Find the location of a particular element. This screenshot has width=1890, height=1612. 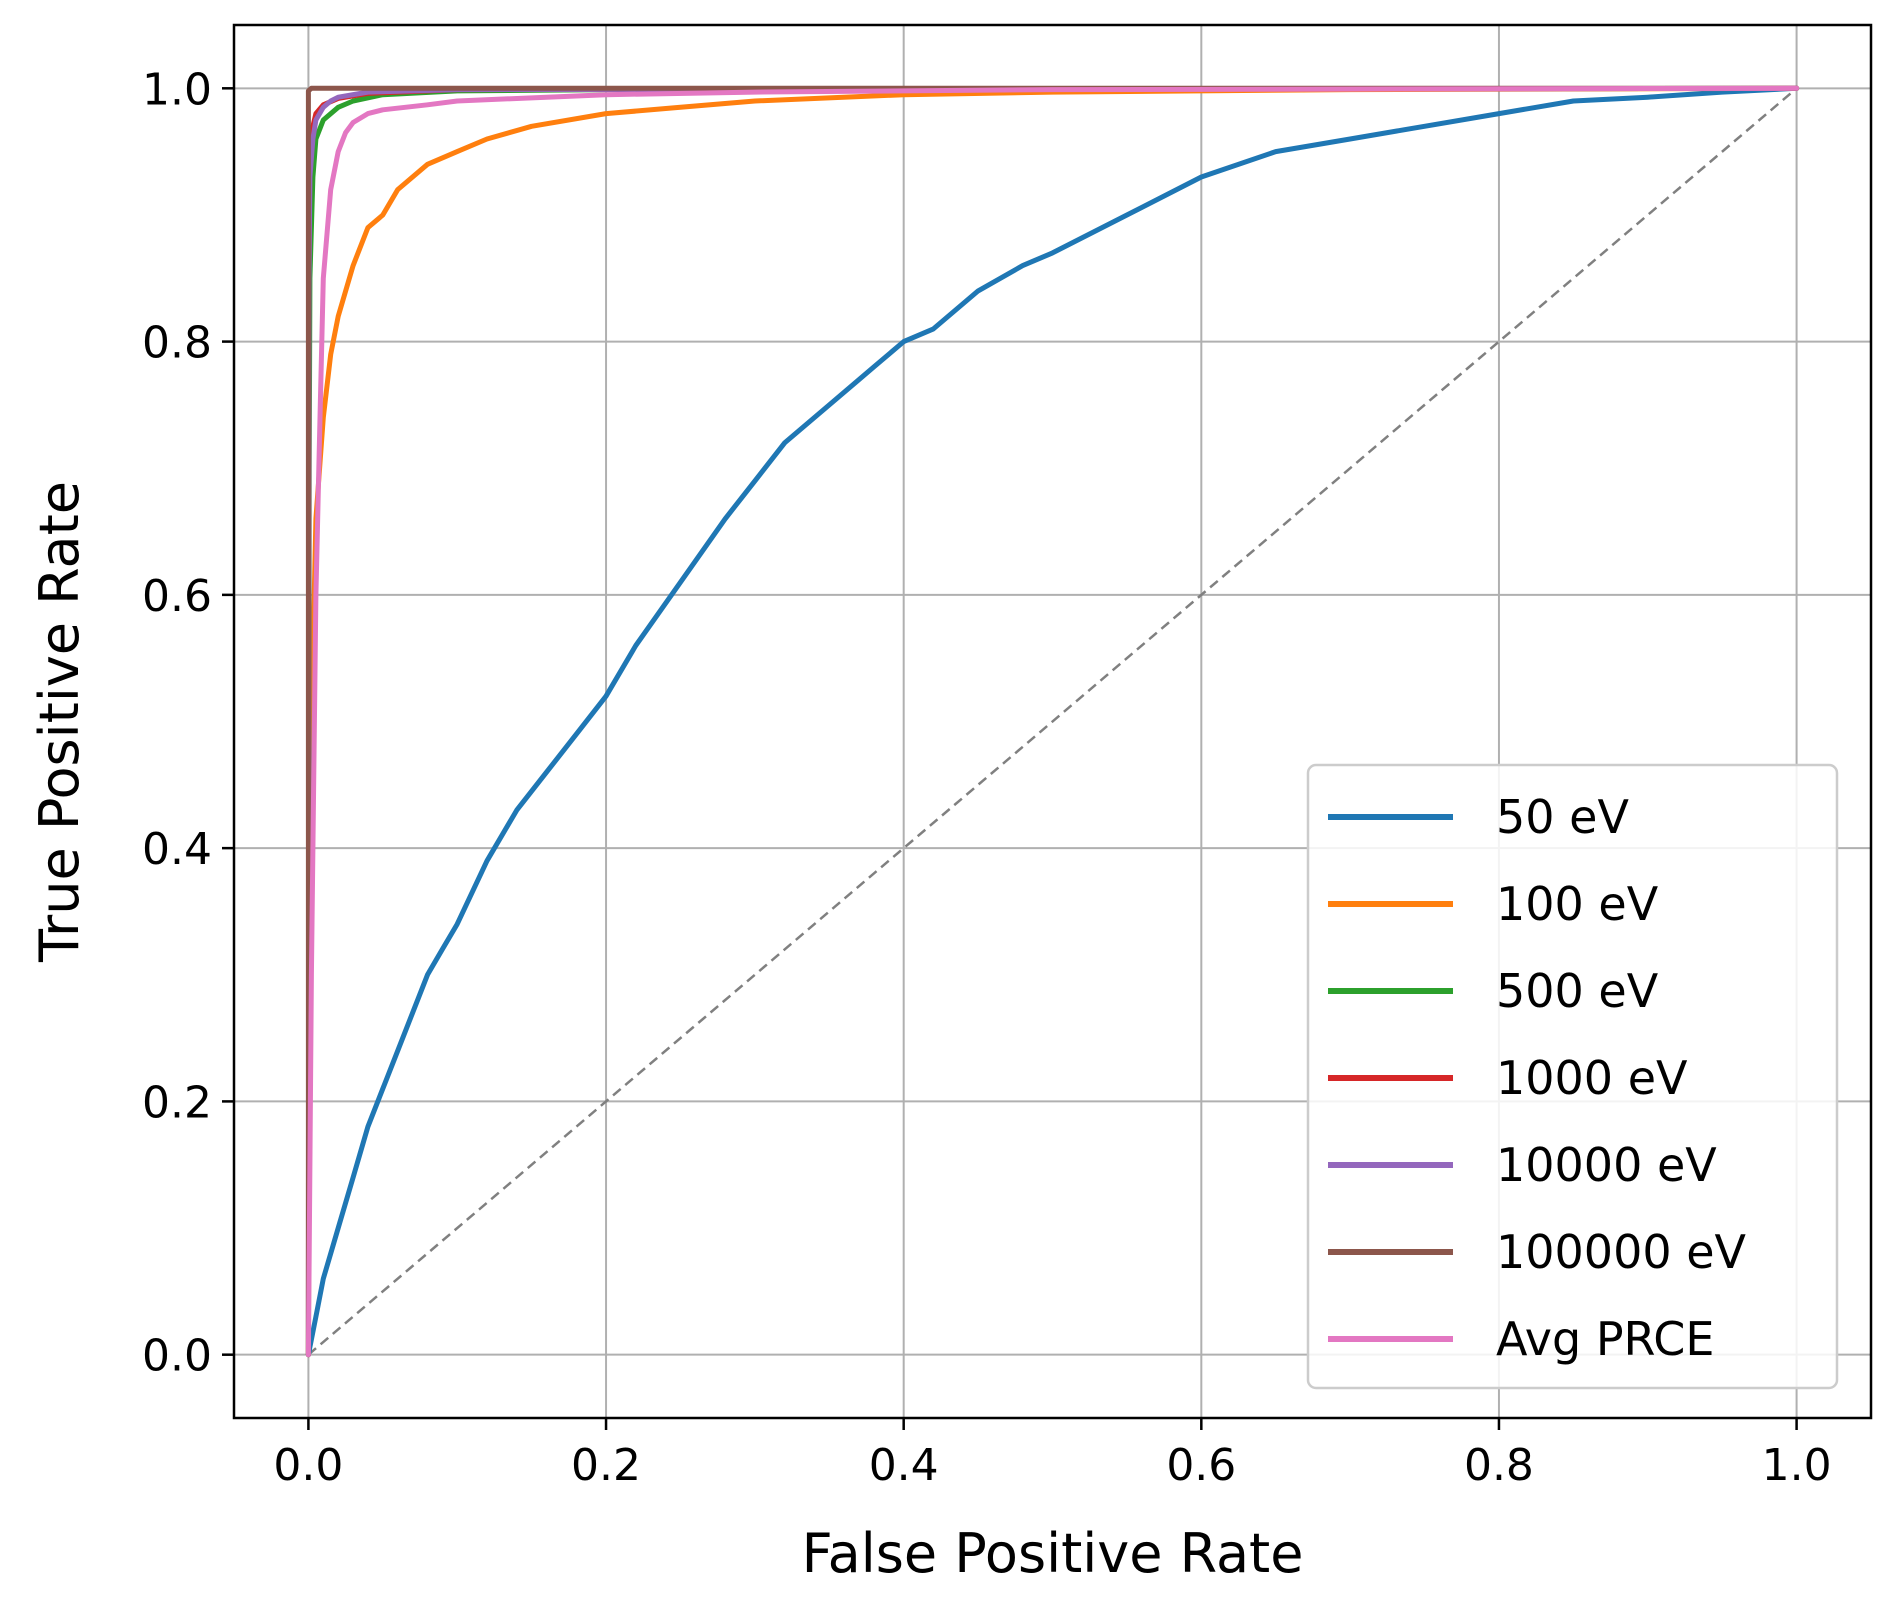

legend-label: 100 eV is located at coordinates (1577, 904).